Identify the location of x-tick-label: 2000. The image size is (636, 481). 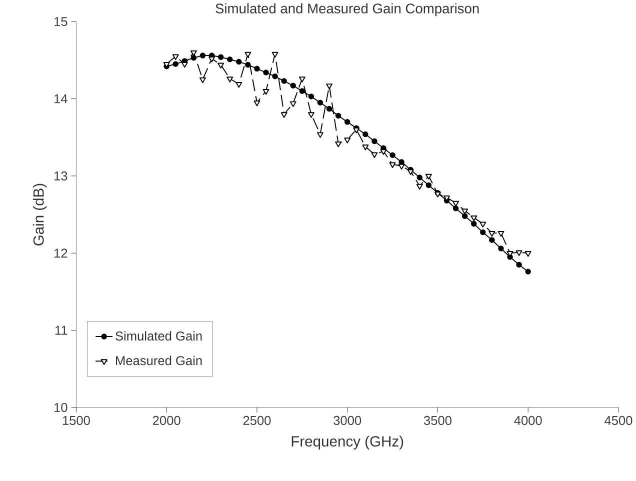
(166, 421).